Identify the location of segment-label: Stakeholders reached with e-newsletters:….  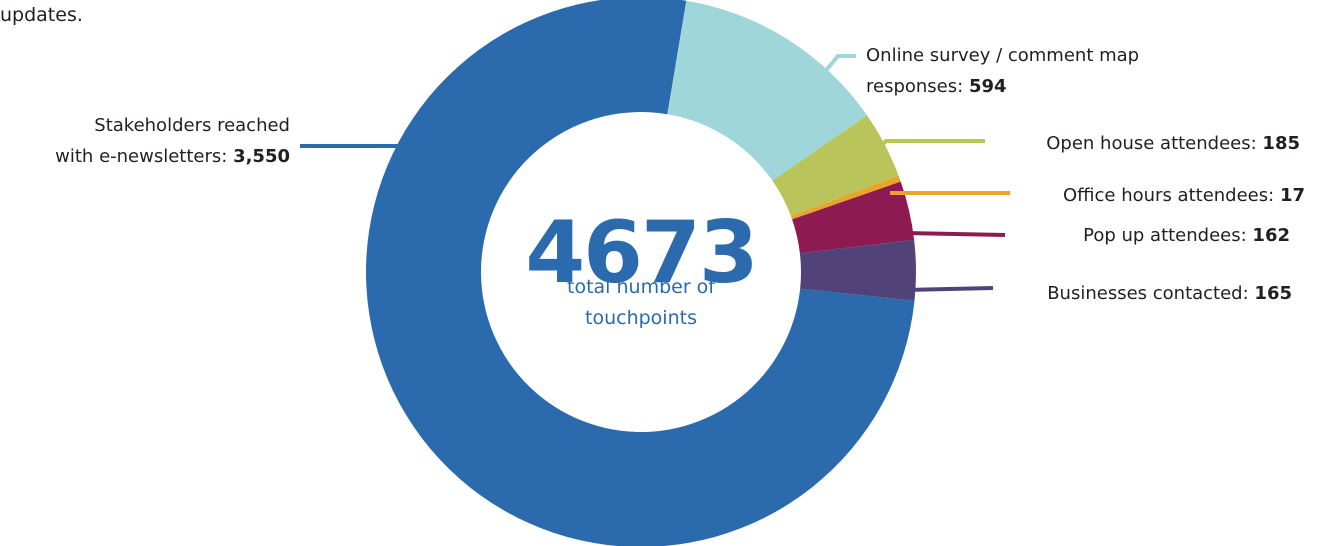
(145, 141).